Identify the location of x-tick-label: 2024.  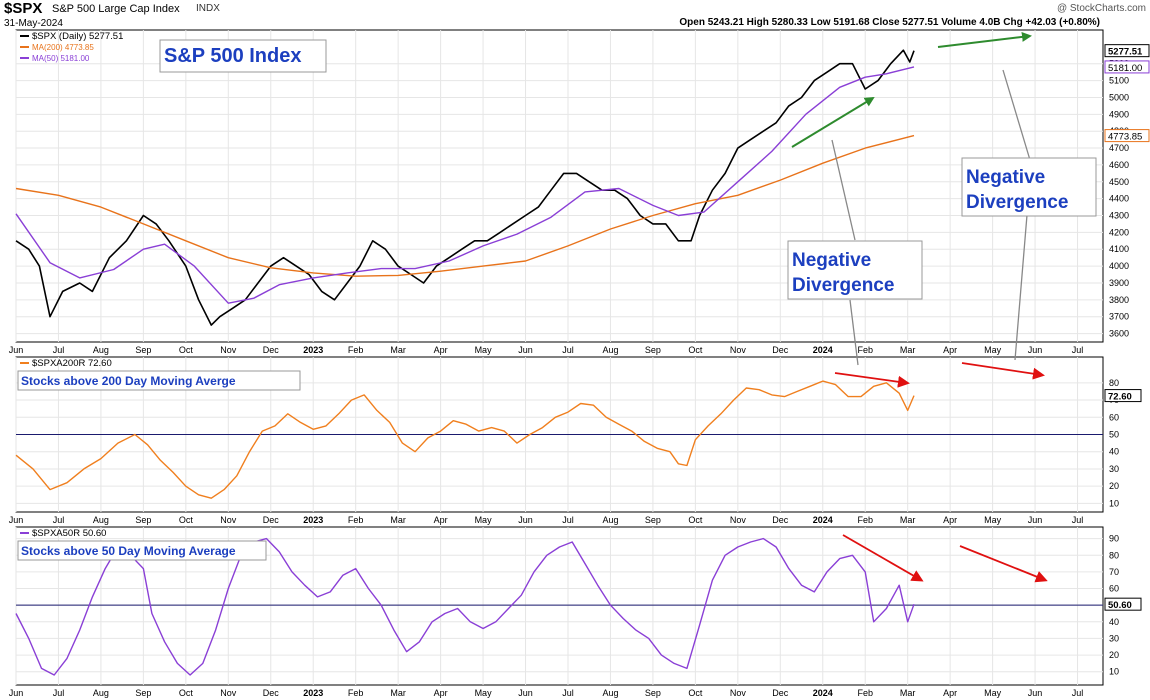
(823, 350).